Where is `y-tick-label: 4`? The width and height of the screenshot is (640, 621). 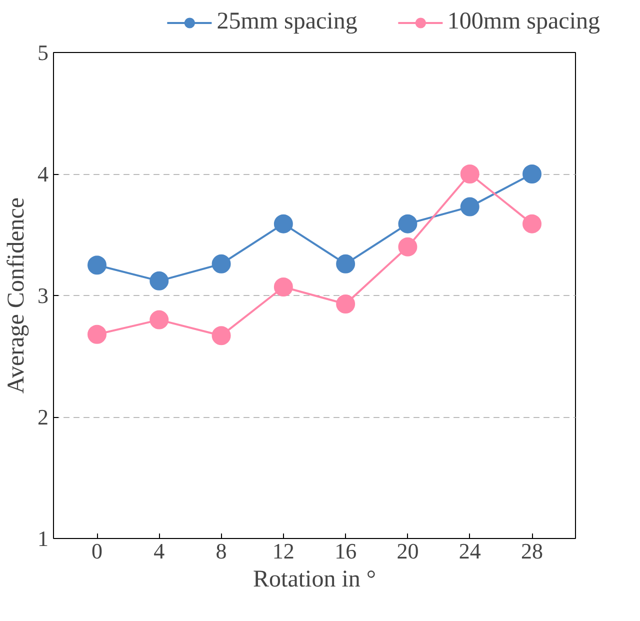
y-tick-label: 4 is located at coordinates (43, 174).